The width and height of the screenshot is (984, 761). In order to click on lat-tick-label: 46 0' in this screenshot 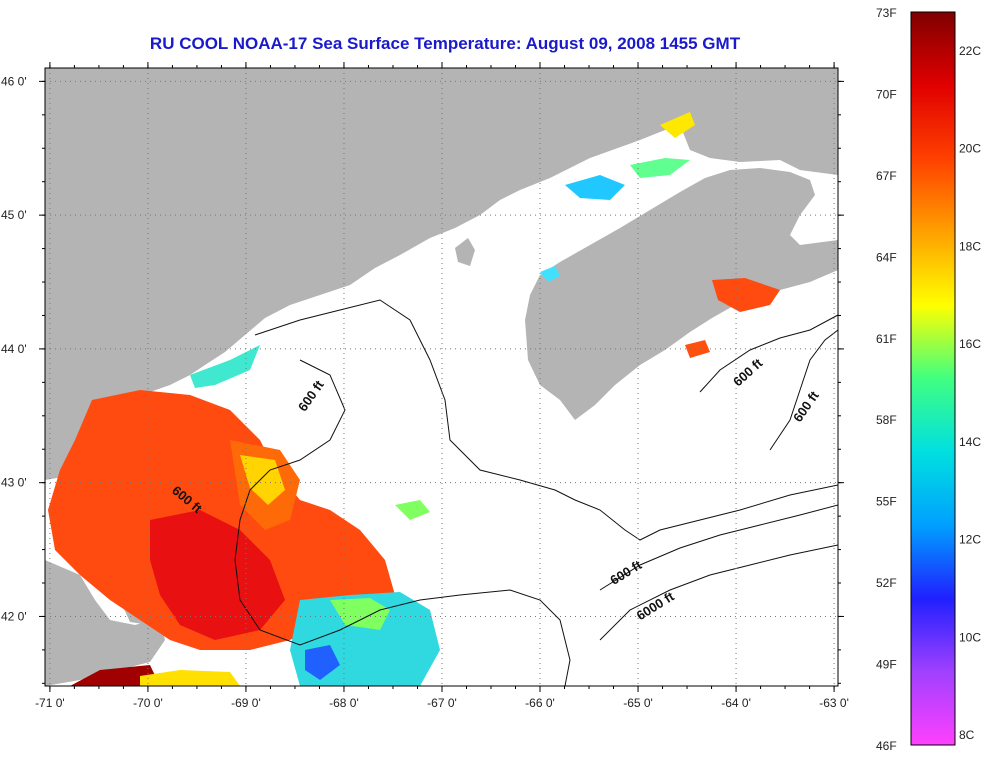, I will do `click(14, 81)`.